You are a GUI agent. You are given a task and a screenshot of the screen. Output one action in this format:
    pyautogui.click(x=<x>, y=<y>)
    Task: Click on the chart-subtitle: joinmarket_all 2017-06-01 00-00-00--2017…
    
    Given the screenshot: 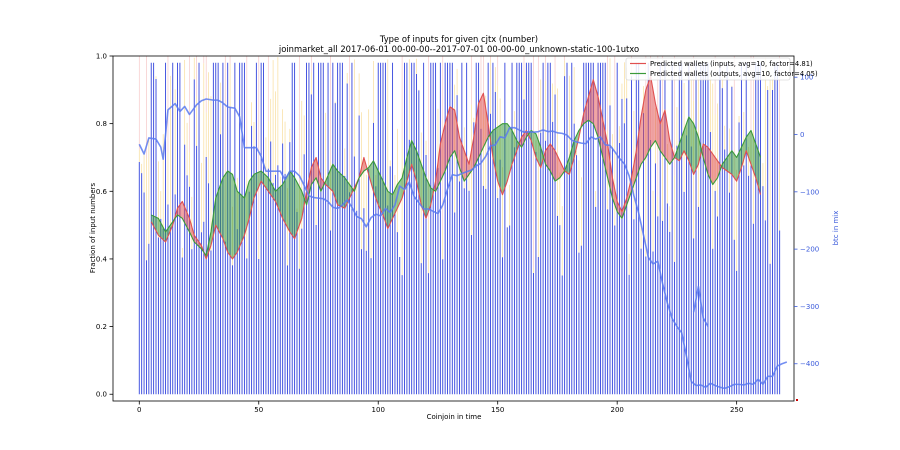 What is the action you would take?
    pyautogui.click(x=458, y=49)
    